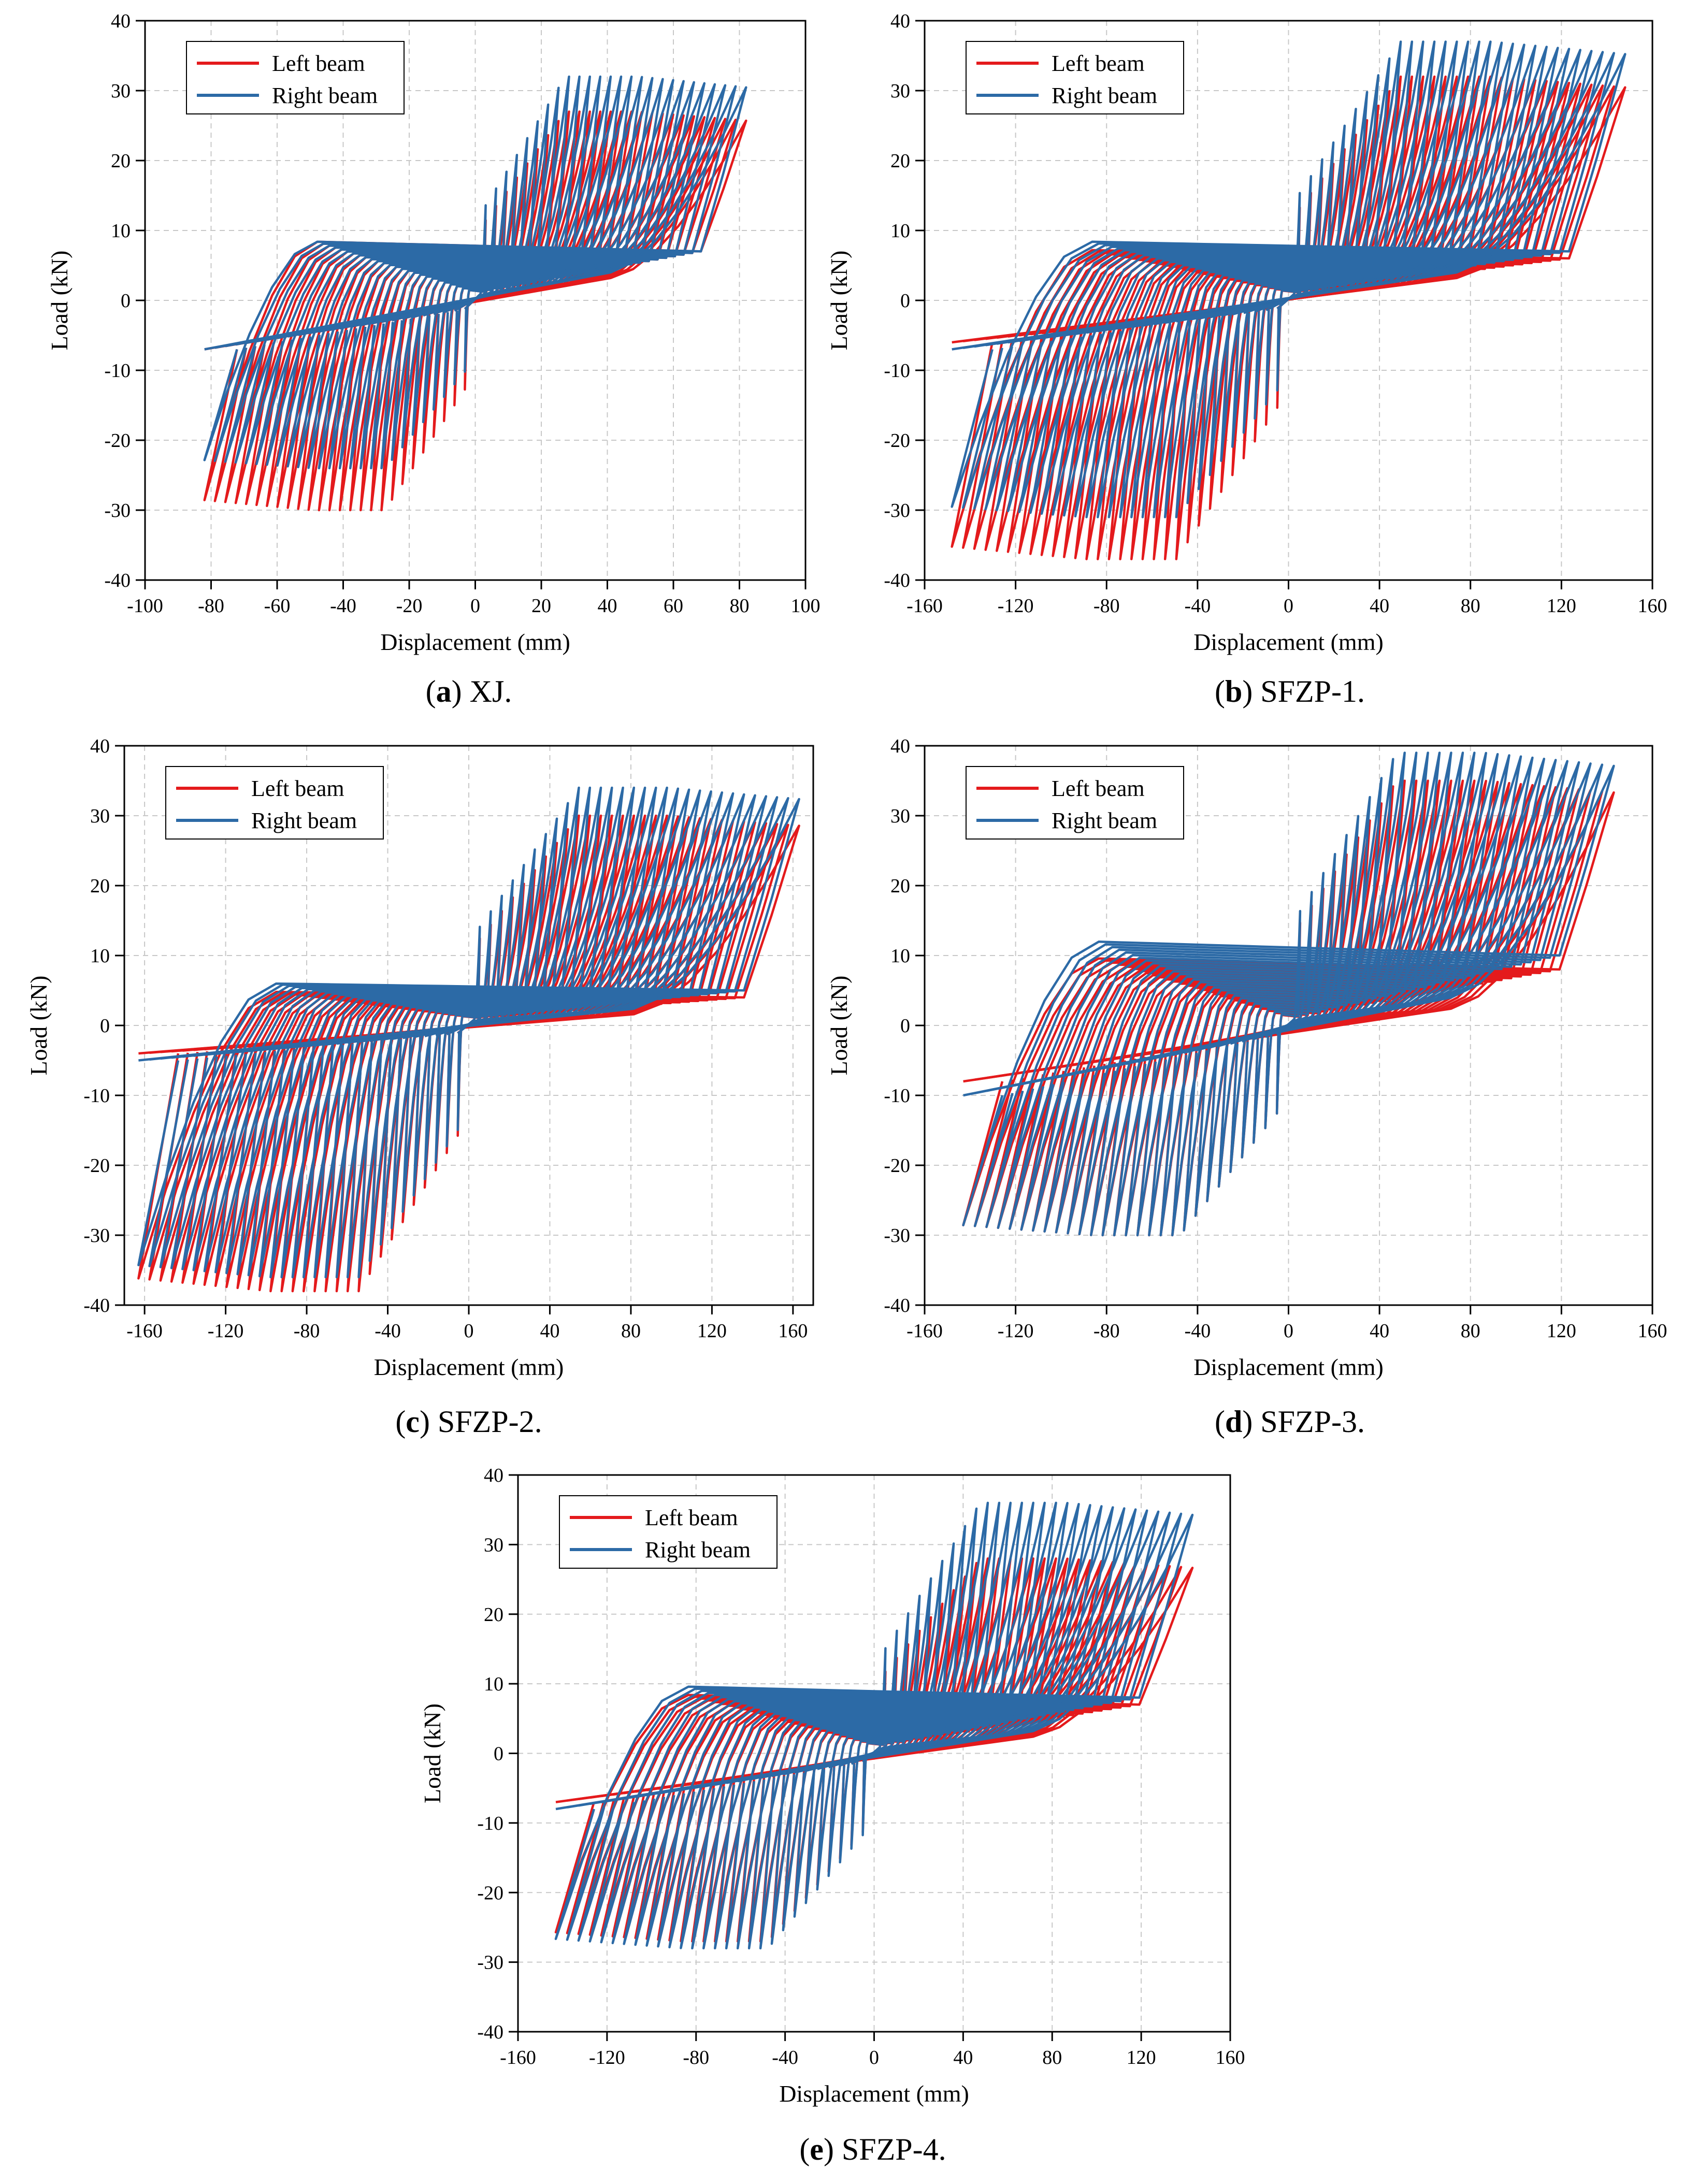  Describe the element at coordinates (1233, 1422) in the screenshot. I see `caption-letter: d` at that location.